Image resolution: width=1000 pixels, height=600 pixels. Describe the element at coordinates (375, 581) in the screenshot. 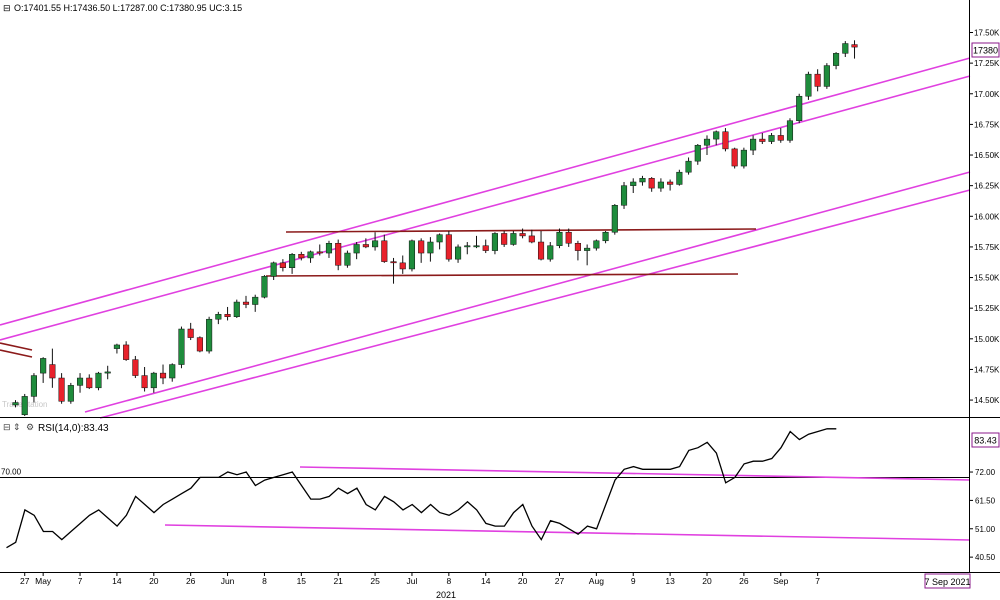

I see `time-tick-label: 25` at that location.